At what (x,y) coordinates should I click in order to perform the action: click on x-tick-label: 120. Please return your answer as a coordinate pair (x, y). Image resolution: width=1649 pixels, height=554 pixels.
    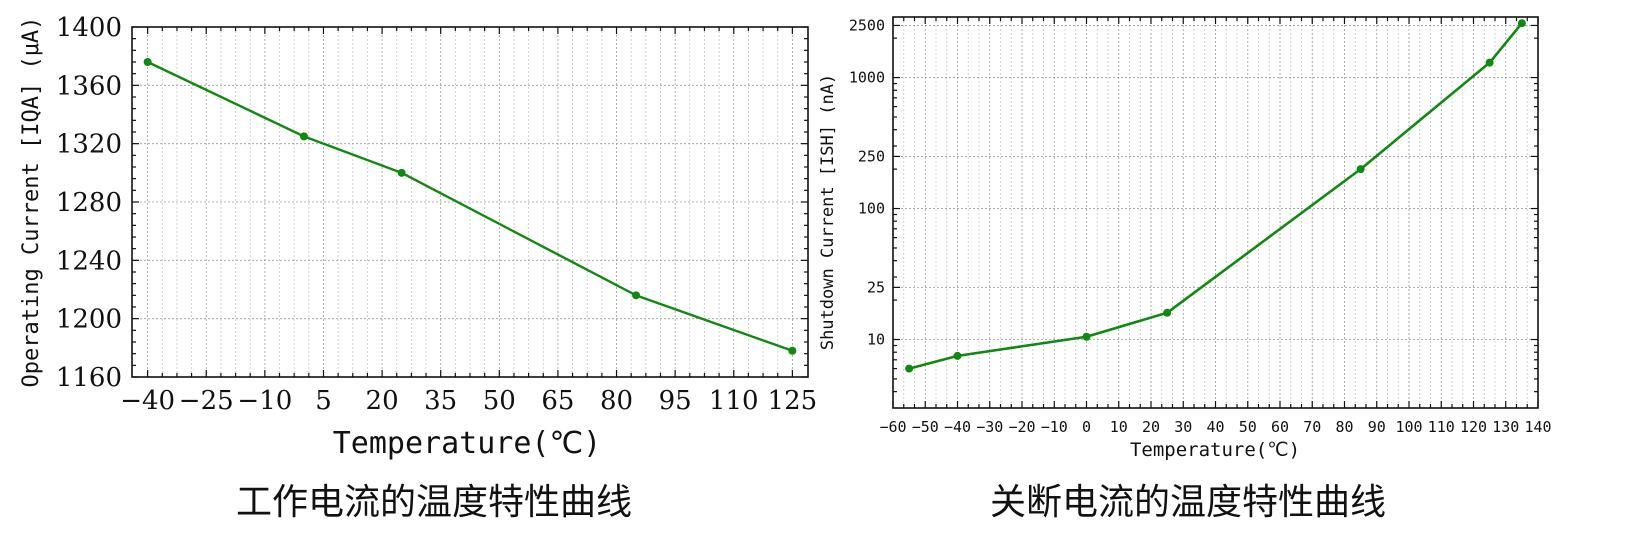
    Looking at the image, I should click on (1473, 427).